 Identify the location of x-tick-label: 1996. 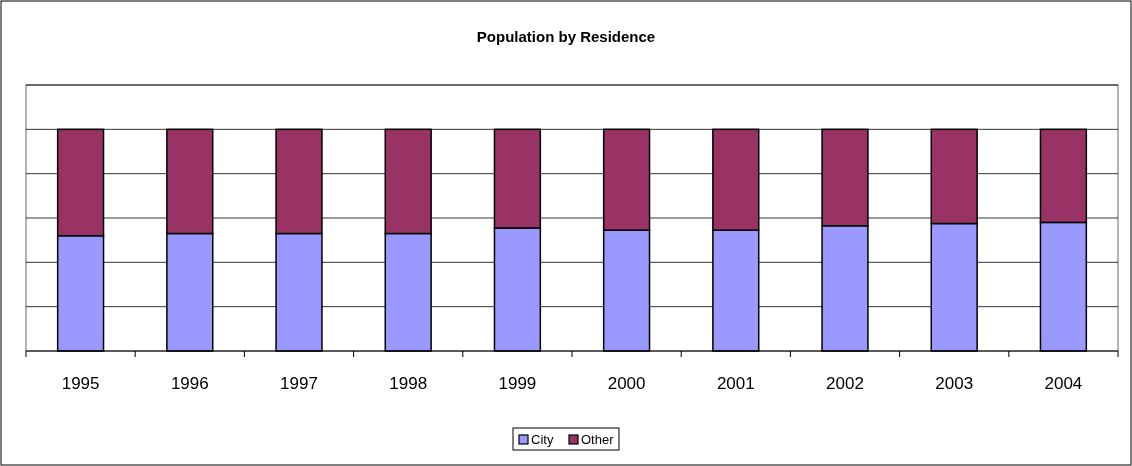
(189, 383).